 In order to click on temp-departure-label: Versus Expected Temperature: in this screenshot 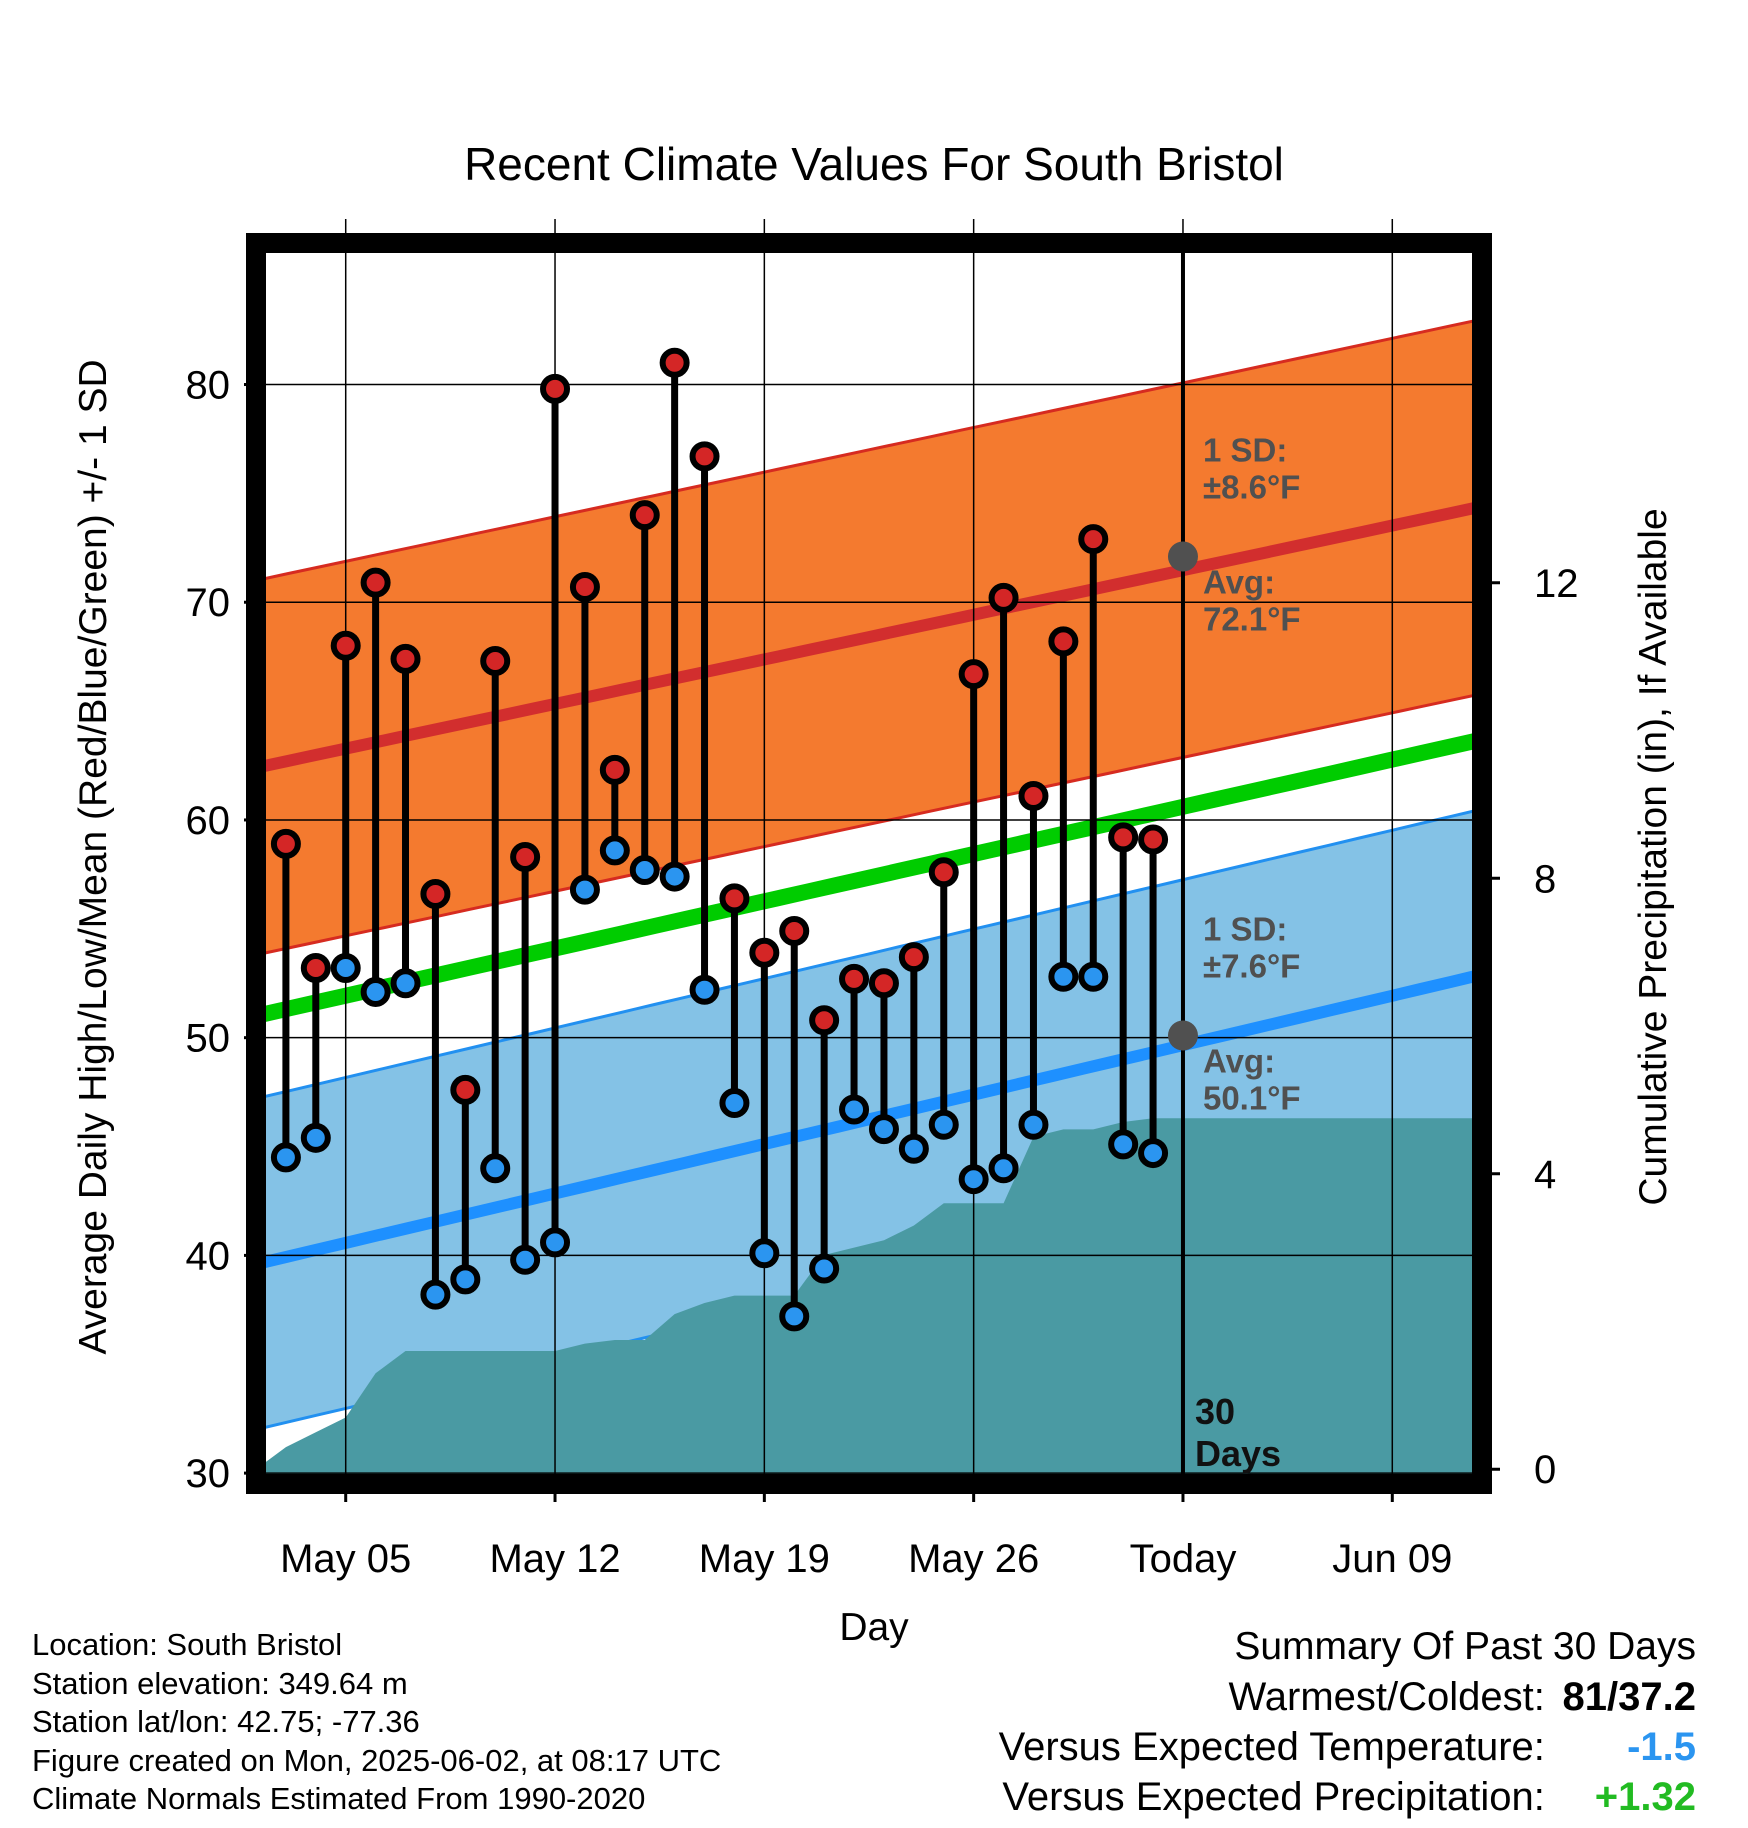, I will do `click(1271, 1747)`.